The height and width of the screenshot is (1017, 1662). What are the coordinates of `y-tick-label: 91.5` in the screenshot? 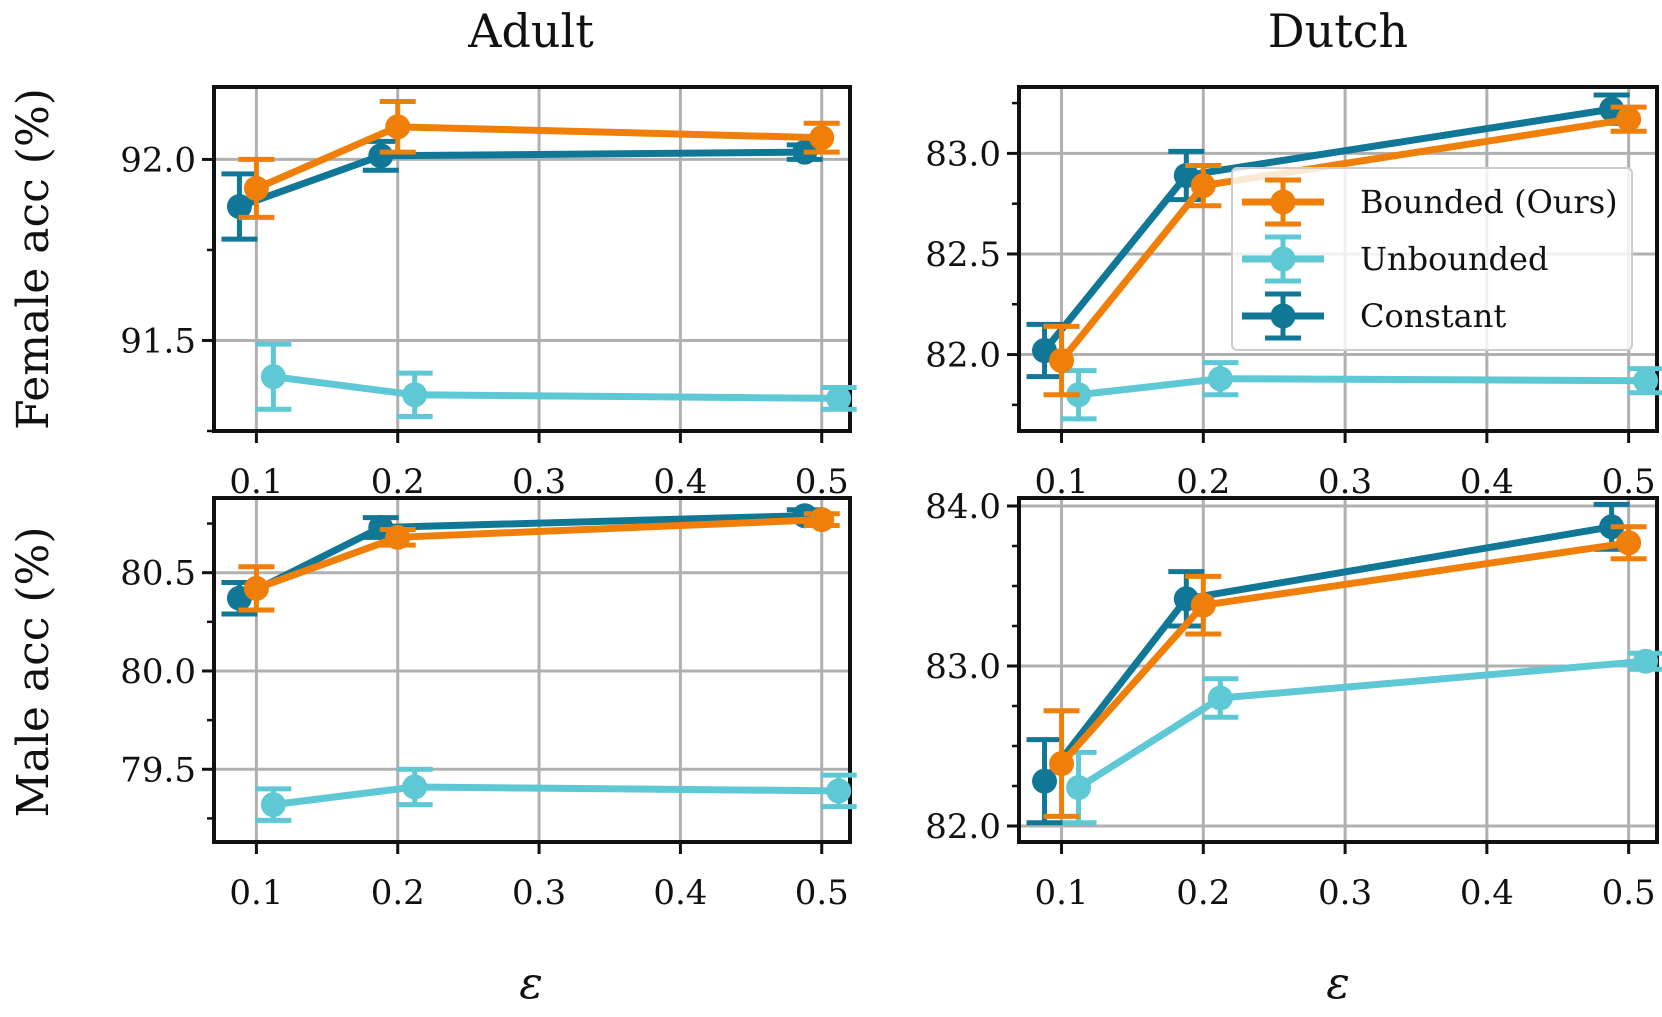 It's located at (158, 341).